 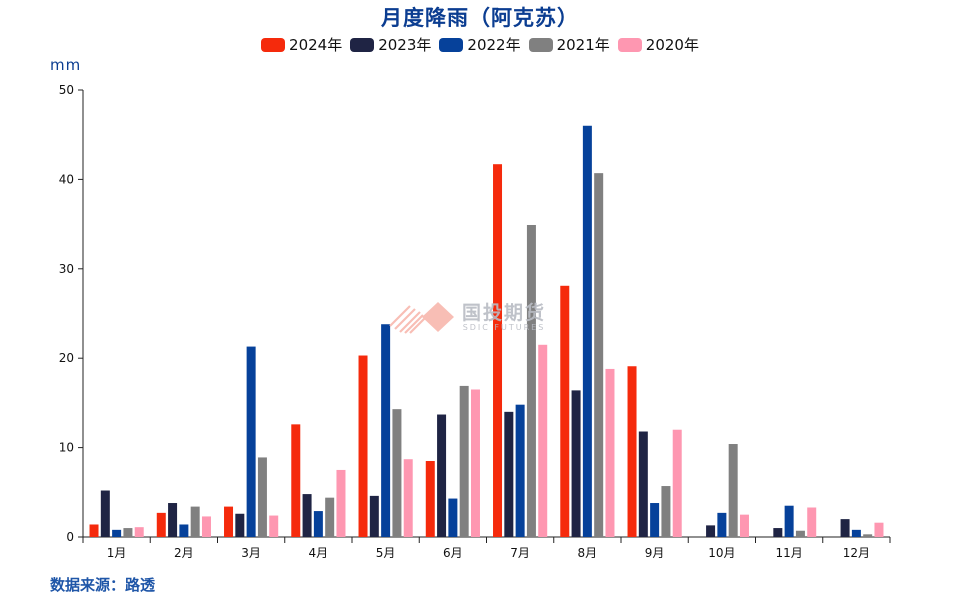 I want to click on x-tick-label: 8月, so click(x=588, y=553).